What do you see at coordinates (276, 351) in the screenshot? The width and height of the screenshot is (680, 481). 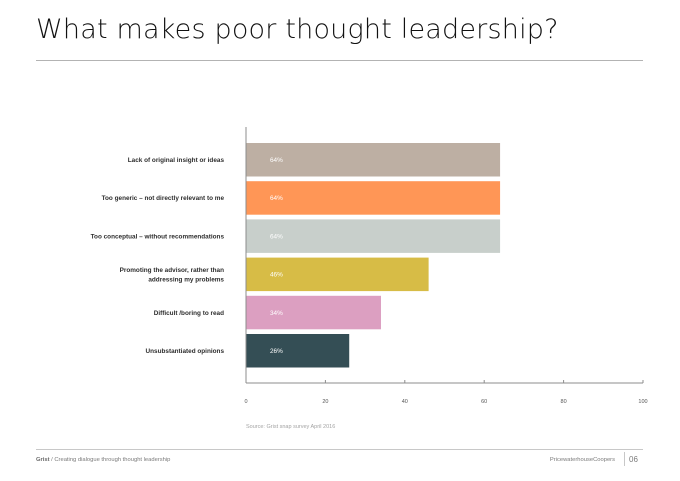 I see `bar-value-label: 26%` at bounding box center [276, 351].